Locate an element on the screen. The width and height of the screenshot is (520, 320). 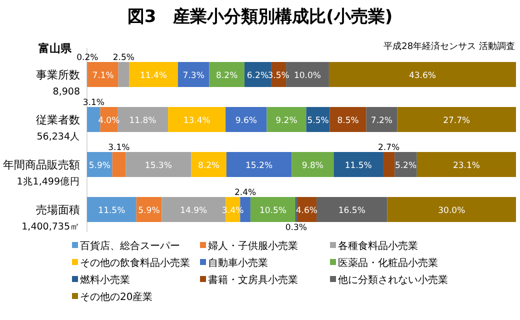
data-label: 0.3% is located at coordinates (296, 228).